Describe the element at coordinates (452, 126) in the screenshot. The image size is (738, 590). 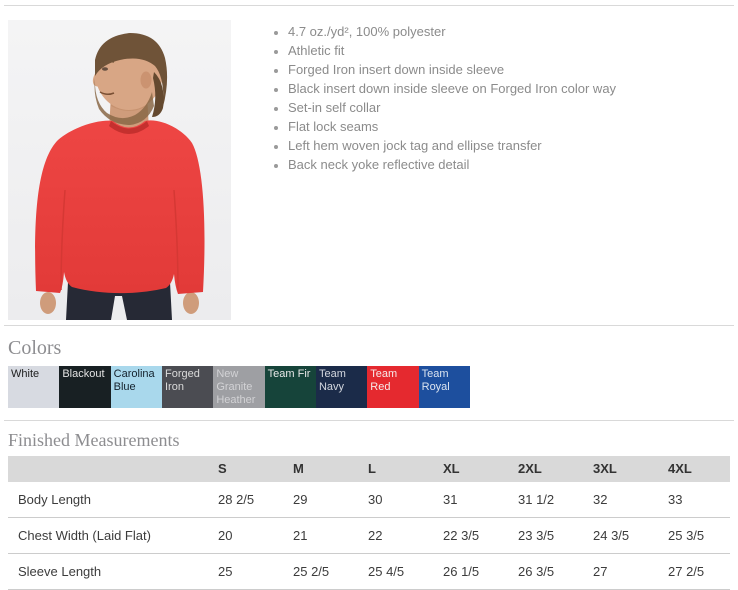
I see `feature-item: Flat lock seams` at that location.